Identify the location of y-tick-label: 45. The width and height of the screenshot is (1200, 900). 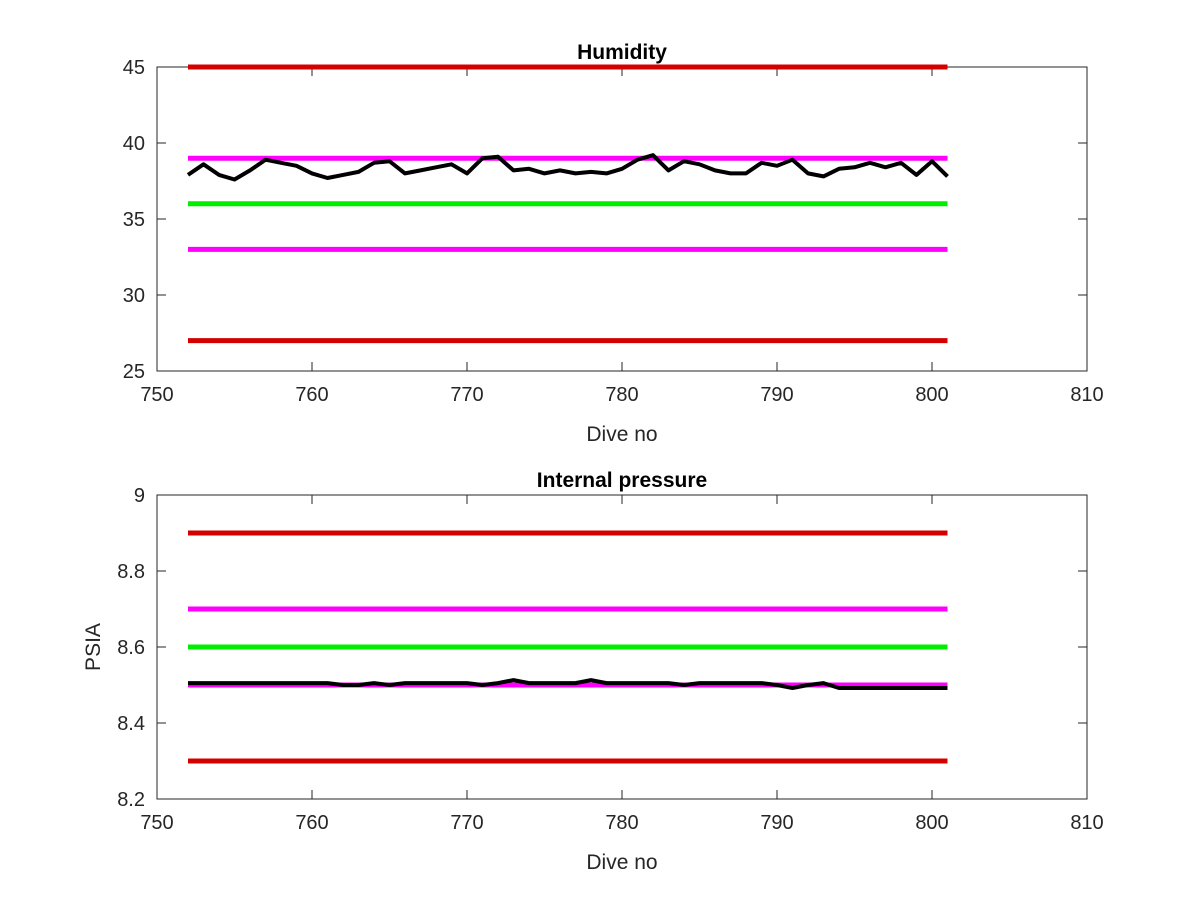
(134, 68).